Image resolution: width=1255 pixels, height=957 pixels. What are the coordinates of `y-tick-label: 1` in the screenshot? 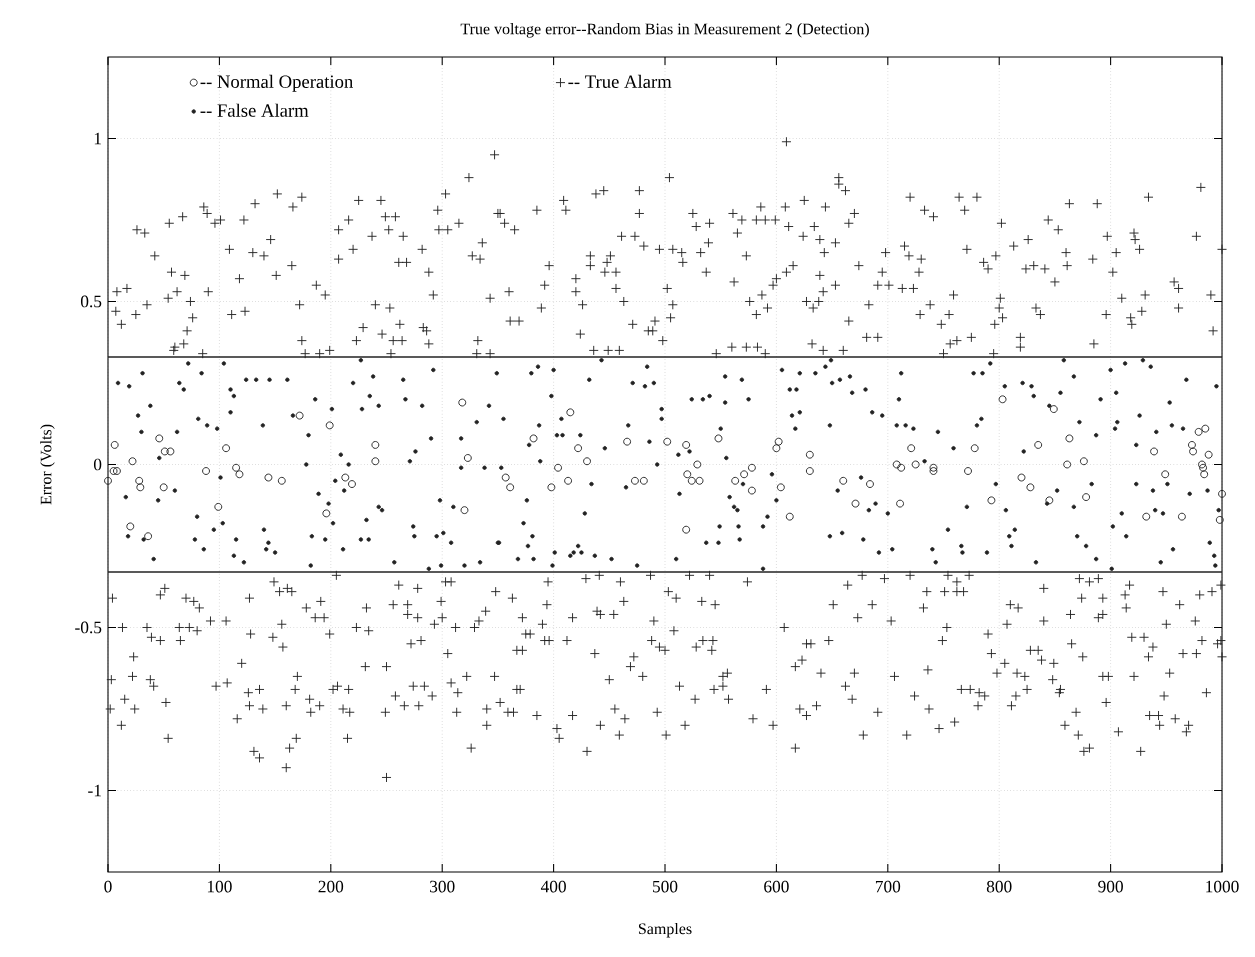 It's located at (97, 138).